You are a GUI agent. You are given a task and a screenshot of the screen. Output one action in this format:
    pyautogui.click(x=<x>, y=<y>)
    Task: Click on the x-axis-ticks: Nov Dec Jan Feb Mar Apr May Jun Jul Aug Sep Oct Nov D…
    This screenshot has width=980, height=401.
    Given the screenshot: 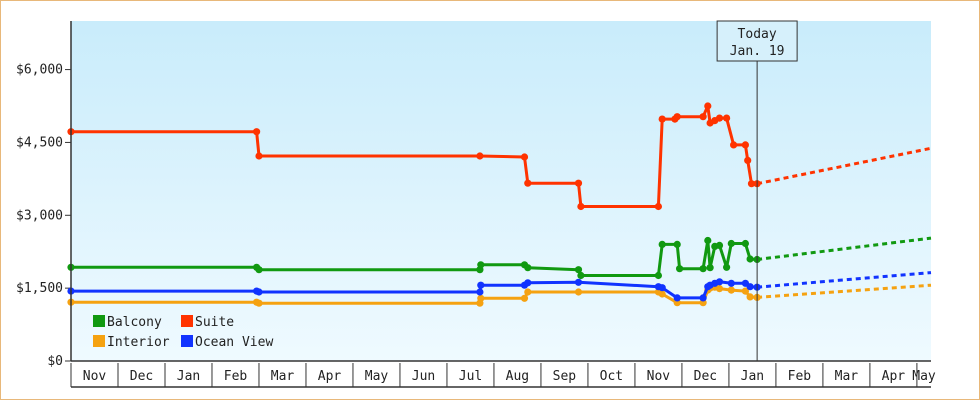 What is the action you would take?
    pyautogui.click(x=503, y=375)
    